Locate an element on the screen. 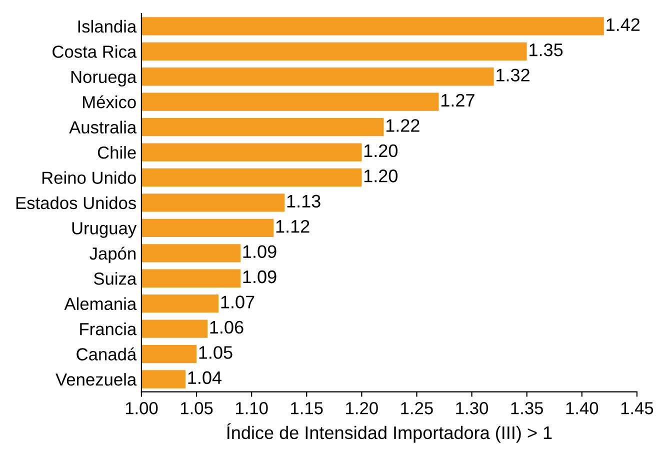  y-tick-label: Islandia is located at coordinates (107, 26).